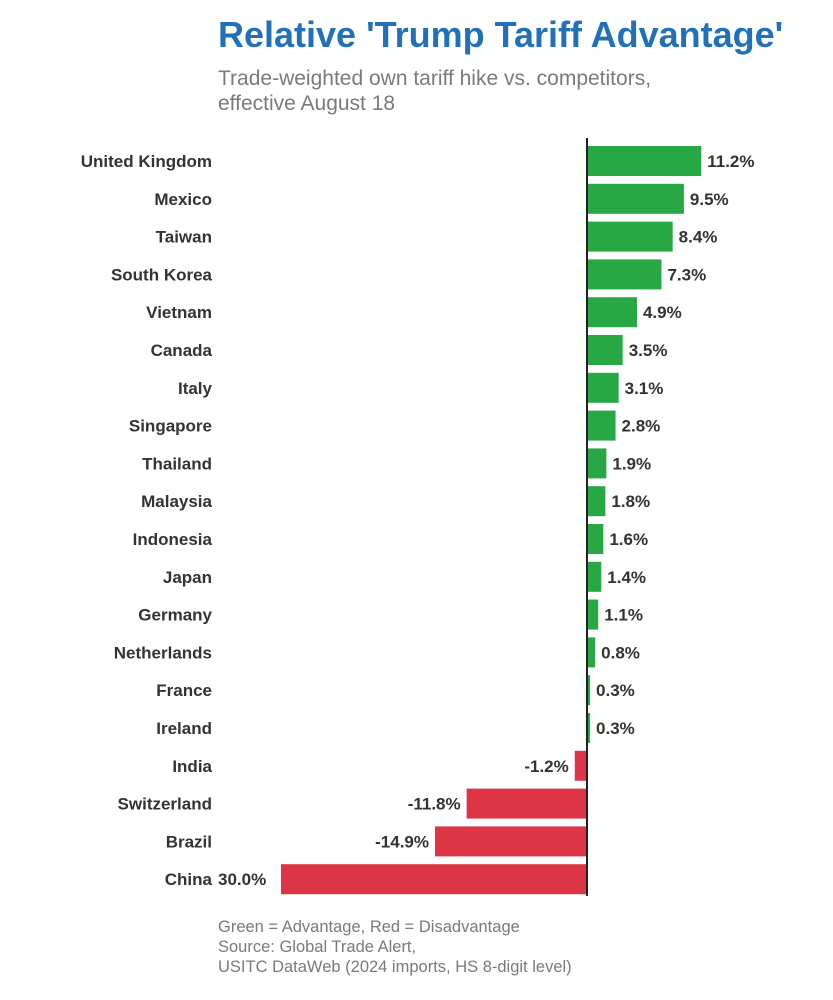 This screenshot has height=1000, width=833. Describe the element at coordinates (184, 690) in the screenshot. I see `category-label-france: France` at that location.